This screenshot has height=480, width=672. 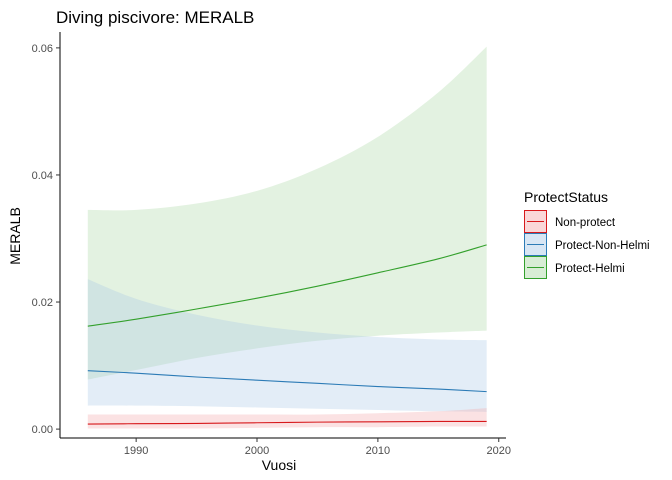 I want to click on legend-title: ProtectStatus, so click(x=566, y=197).